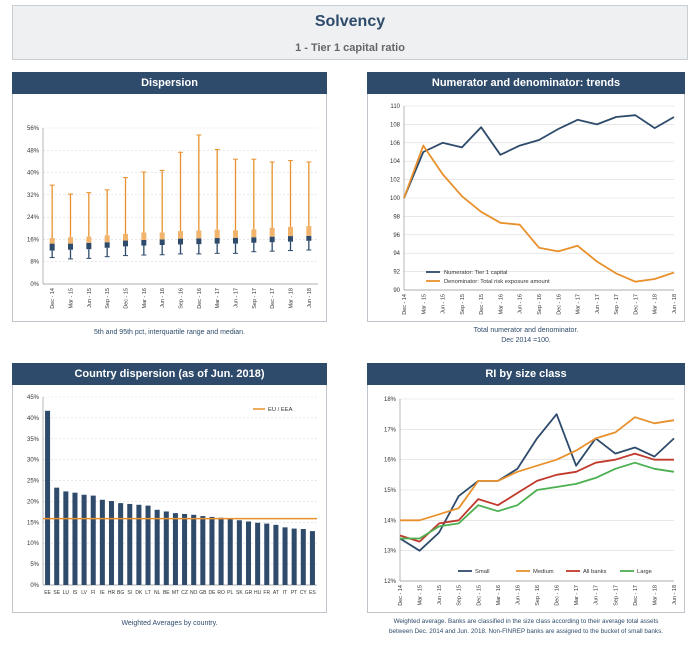 This screenshot has width=700, height=652. What do you see at coordinates (203, 593) in the screenshot?
I see `country-x-tick: GB` at bounding box center [203, 593].